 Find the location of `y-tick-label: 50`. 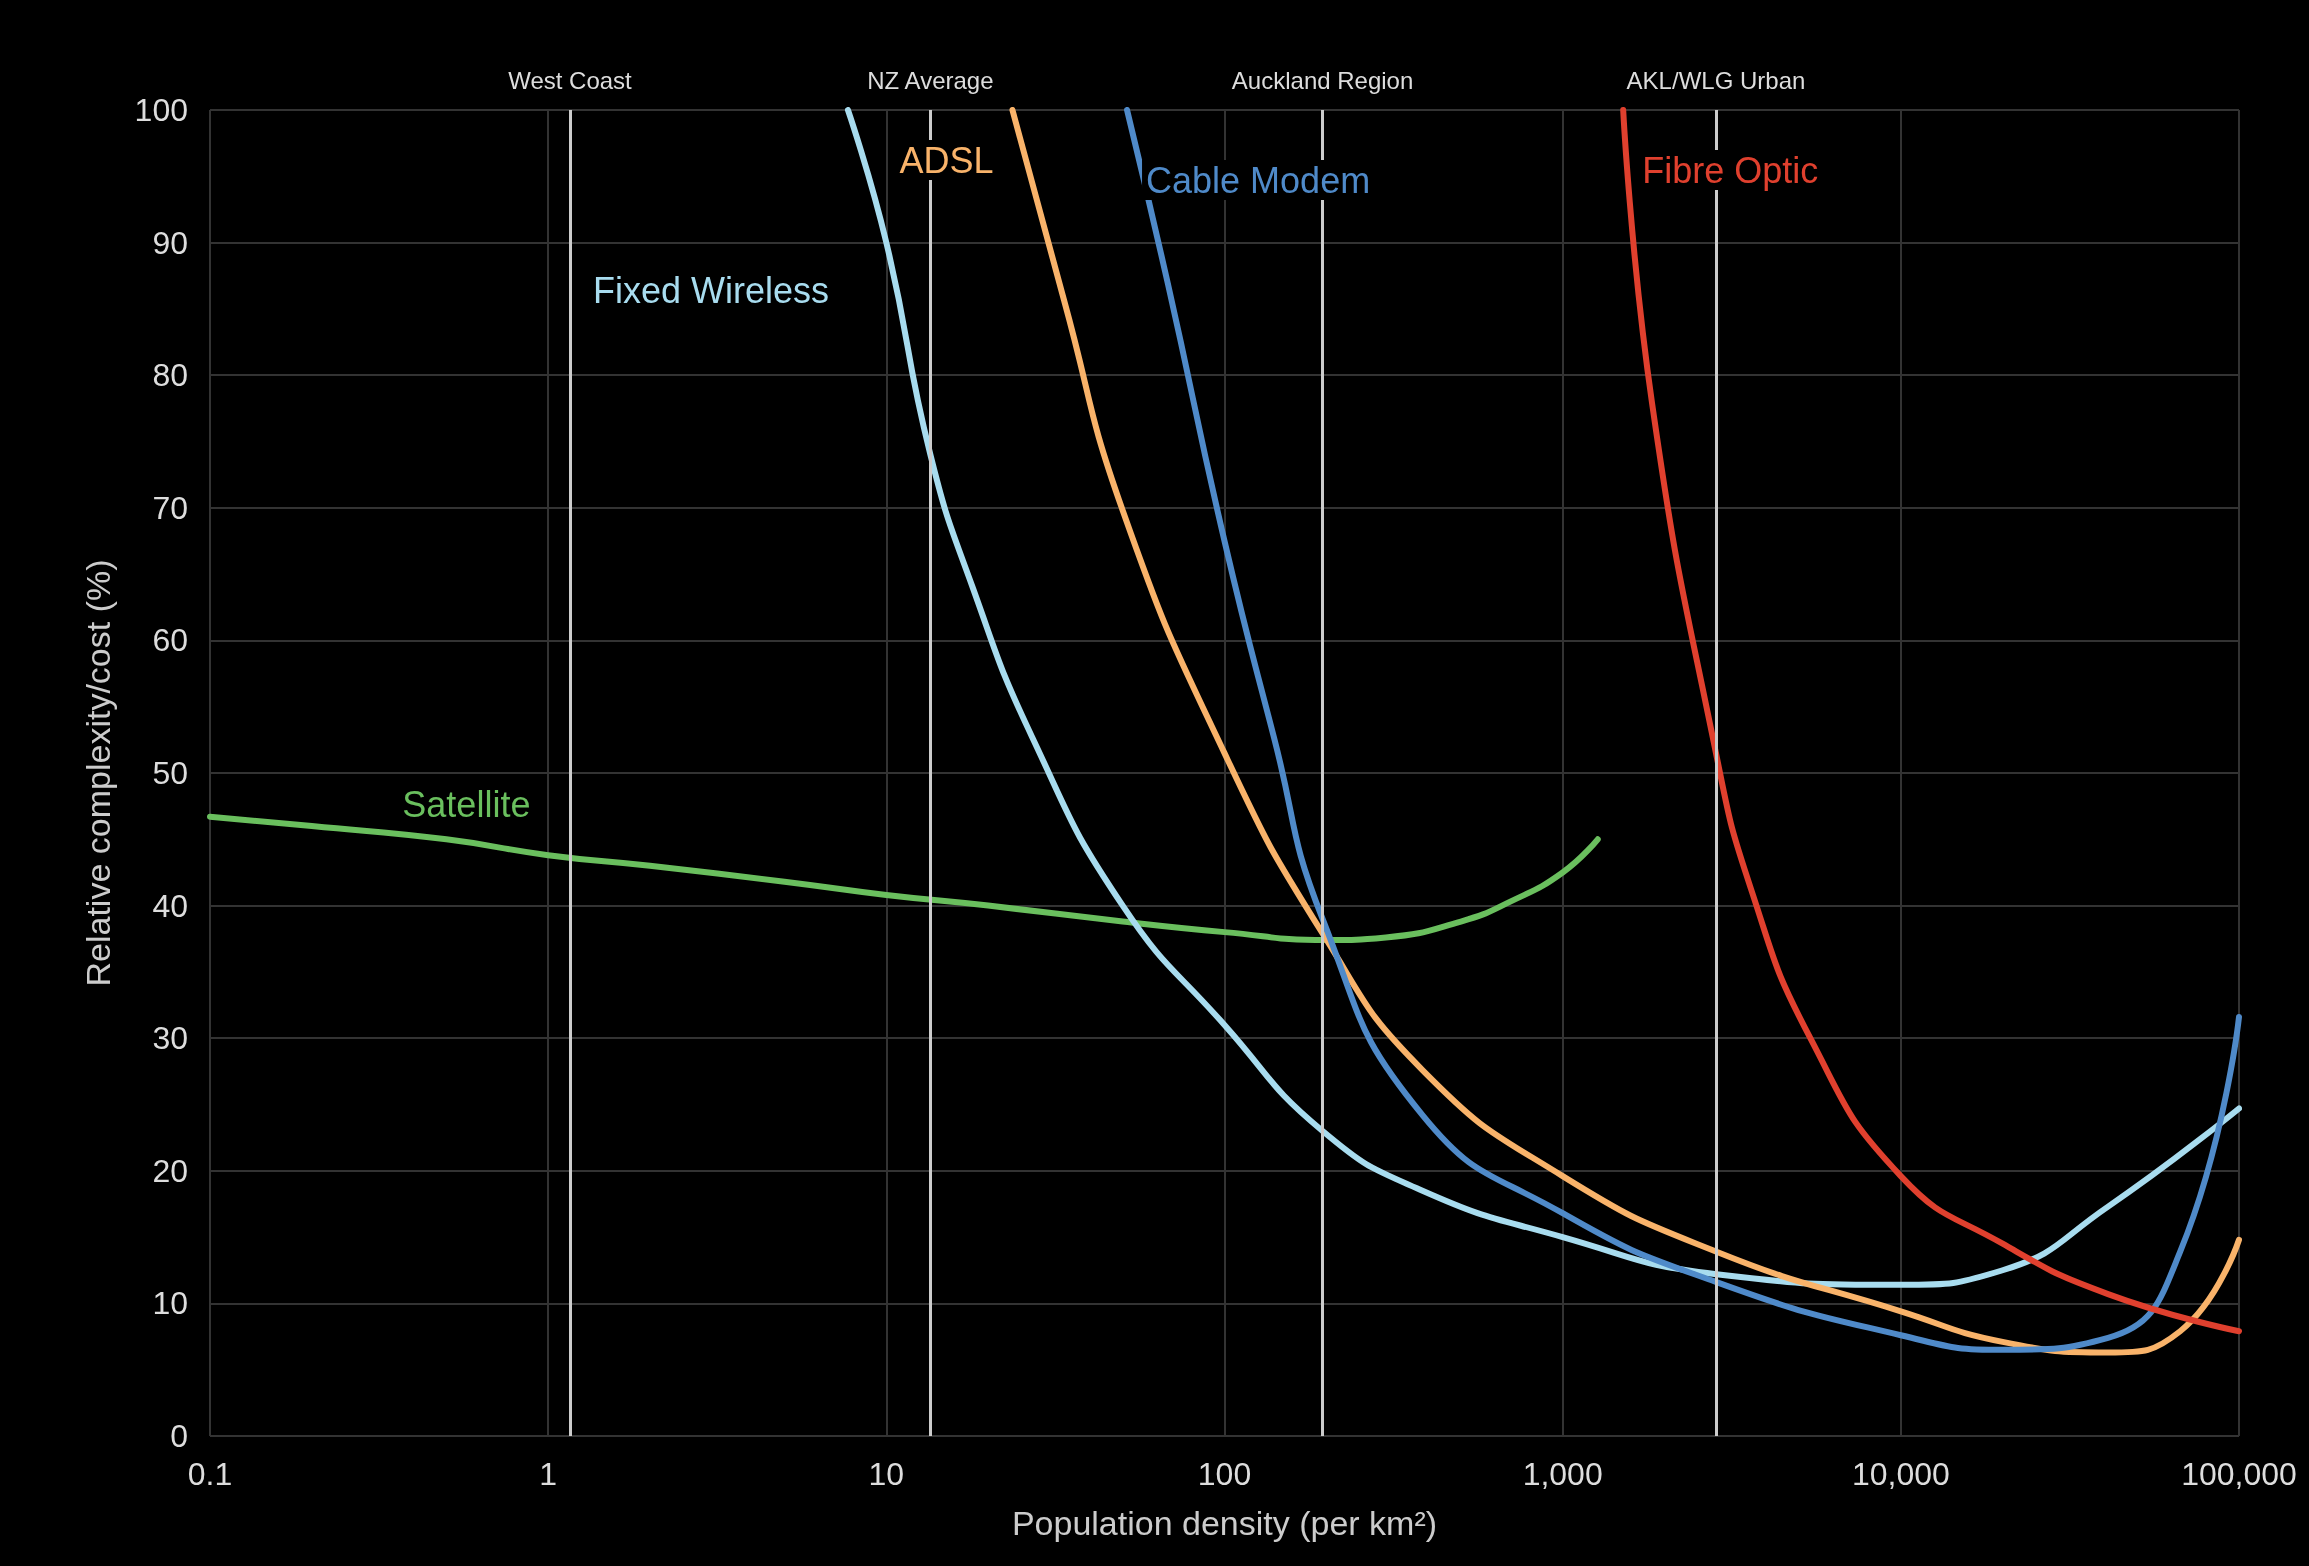

y-tick-label: 50 is located at coordinates (170, 773).